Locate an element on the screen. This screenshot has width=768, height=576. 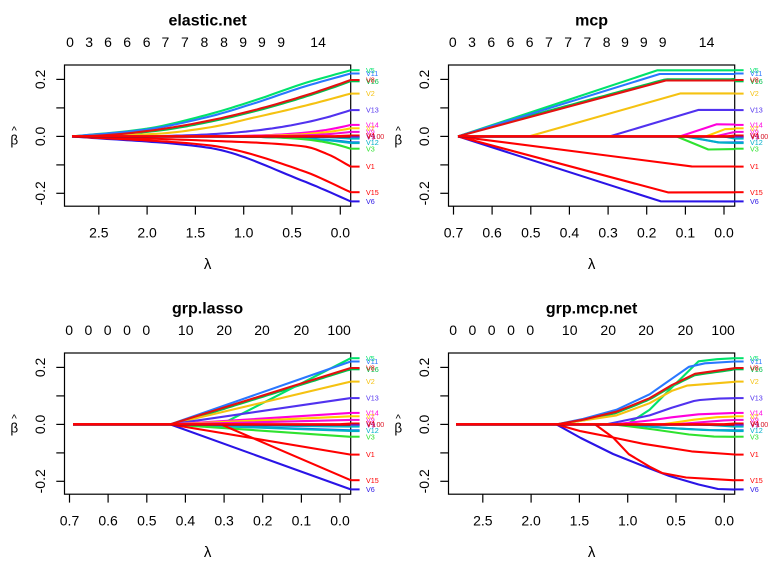
svg-text: 0.7 is located at coordinates (70, 520).